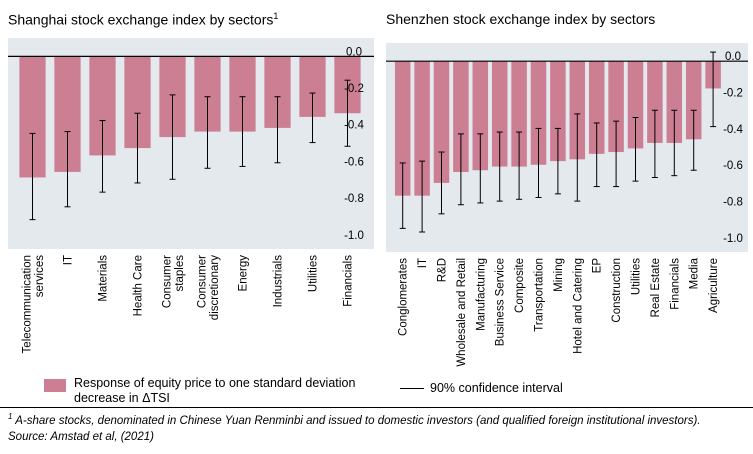 This screenshot has width=753, height=454. What do you see at coordinates (180, 273) in the screenshot?
I see `shanghai-xtick-label-line: staples` at bounding box center [180, 273].